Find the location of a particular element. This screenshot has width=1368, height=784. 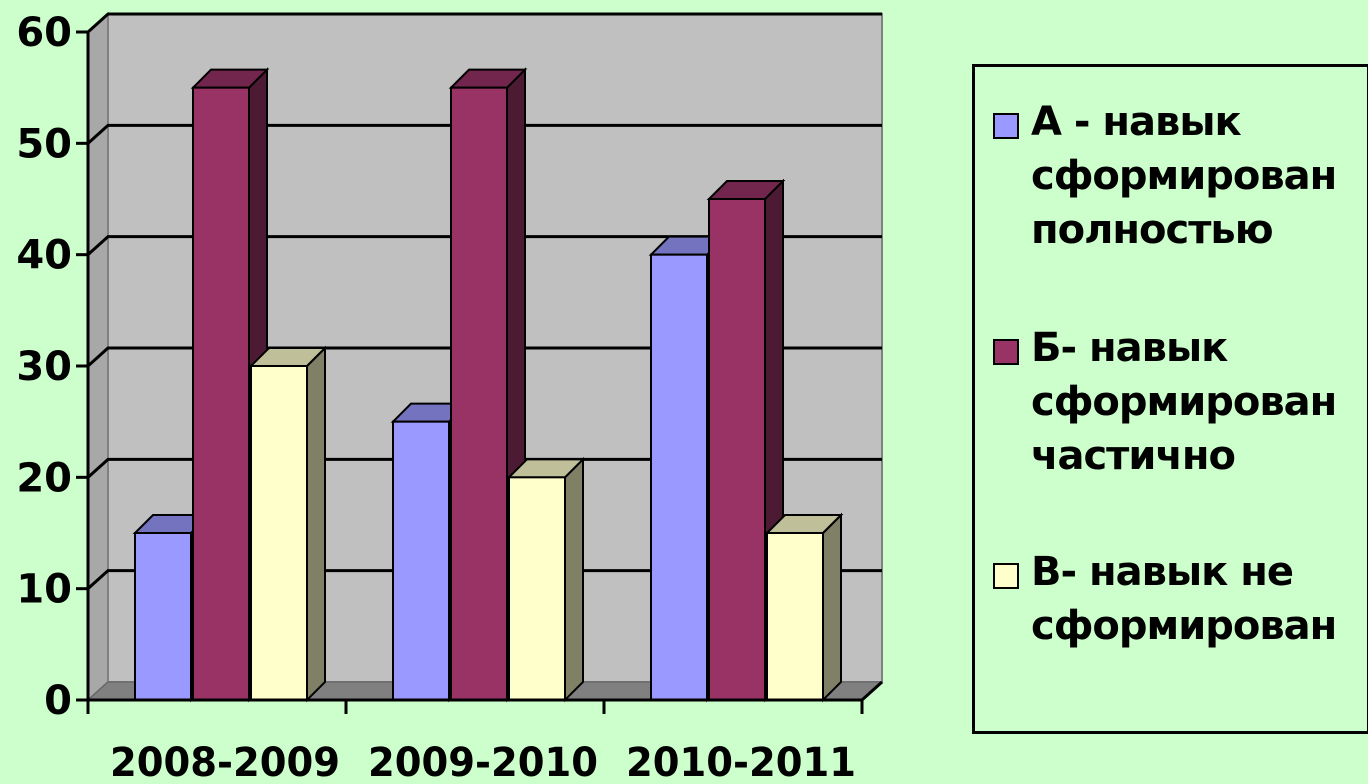

y-tick-label: 10 is located at coordinates (44, 590).